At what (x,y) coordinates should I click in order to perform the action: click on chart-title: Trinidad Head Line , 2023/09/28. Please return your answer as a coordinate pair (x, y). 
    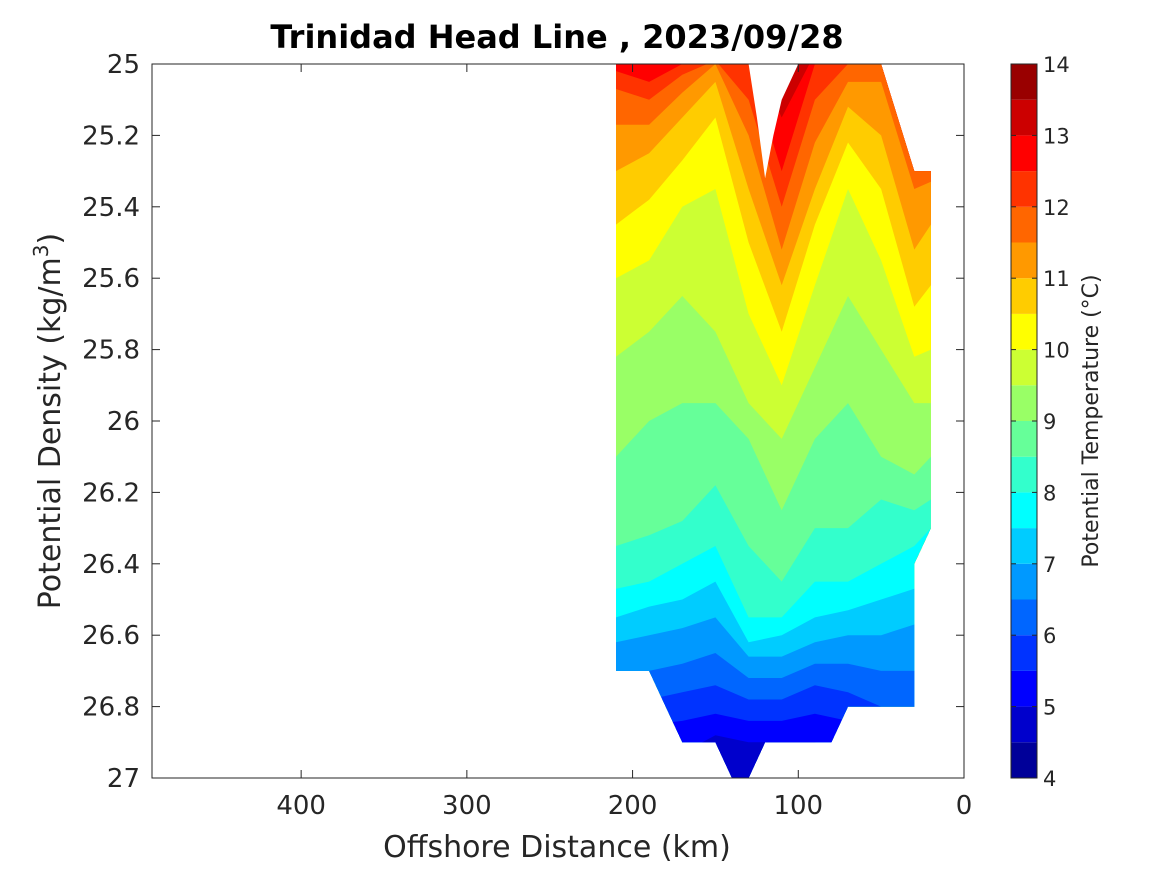
    Looking at the image, I should click on (556, 37).